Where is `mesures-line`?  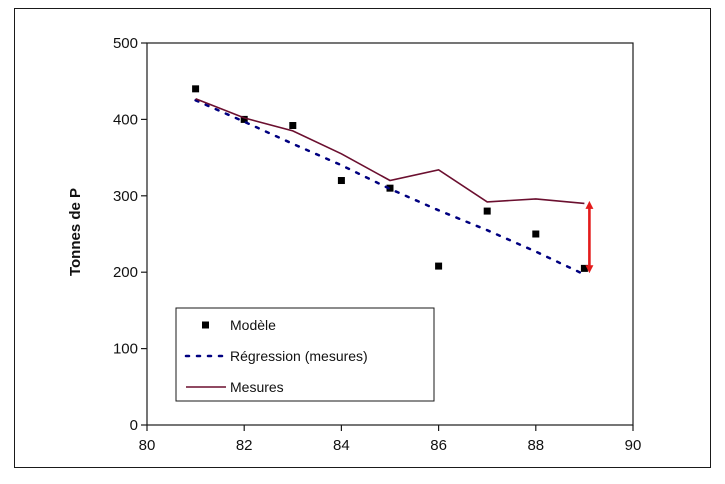
mesures-line is located at coordinates (390, 151).